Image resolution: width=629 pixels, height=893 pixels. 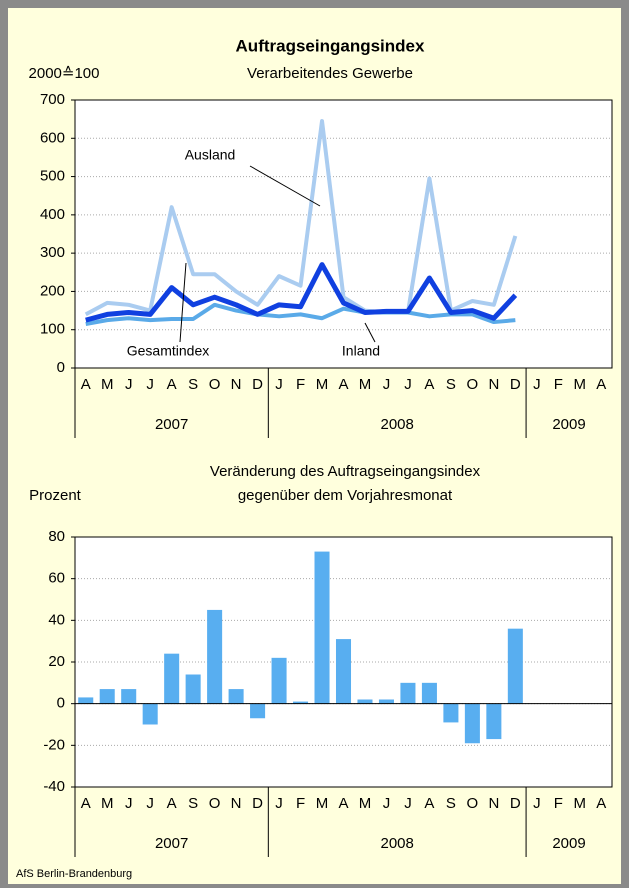 What do you see at coordinates (74, 874) in the screenshot?
I see `footer: AfS Berlin-Brandenburg` at bounding box center [74, 874].